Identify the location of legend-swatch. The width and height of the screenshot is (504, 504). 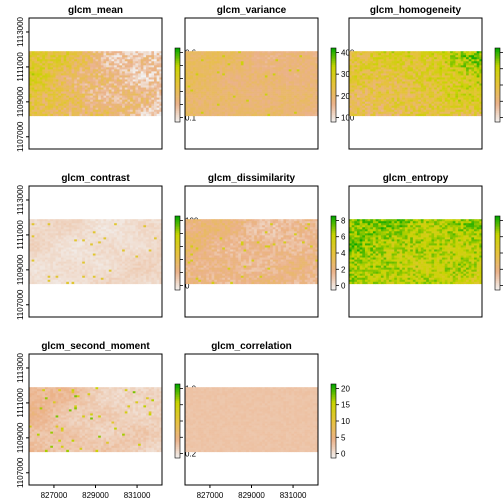
(177, 115).